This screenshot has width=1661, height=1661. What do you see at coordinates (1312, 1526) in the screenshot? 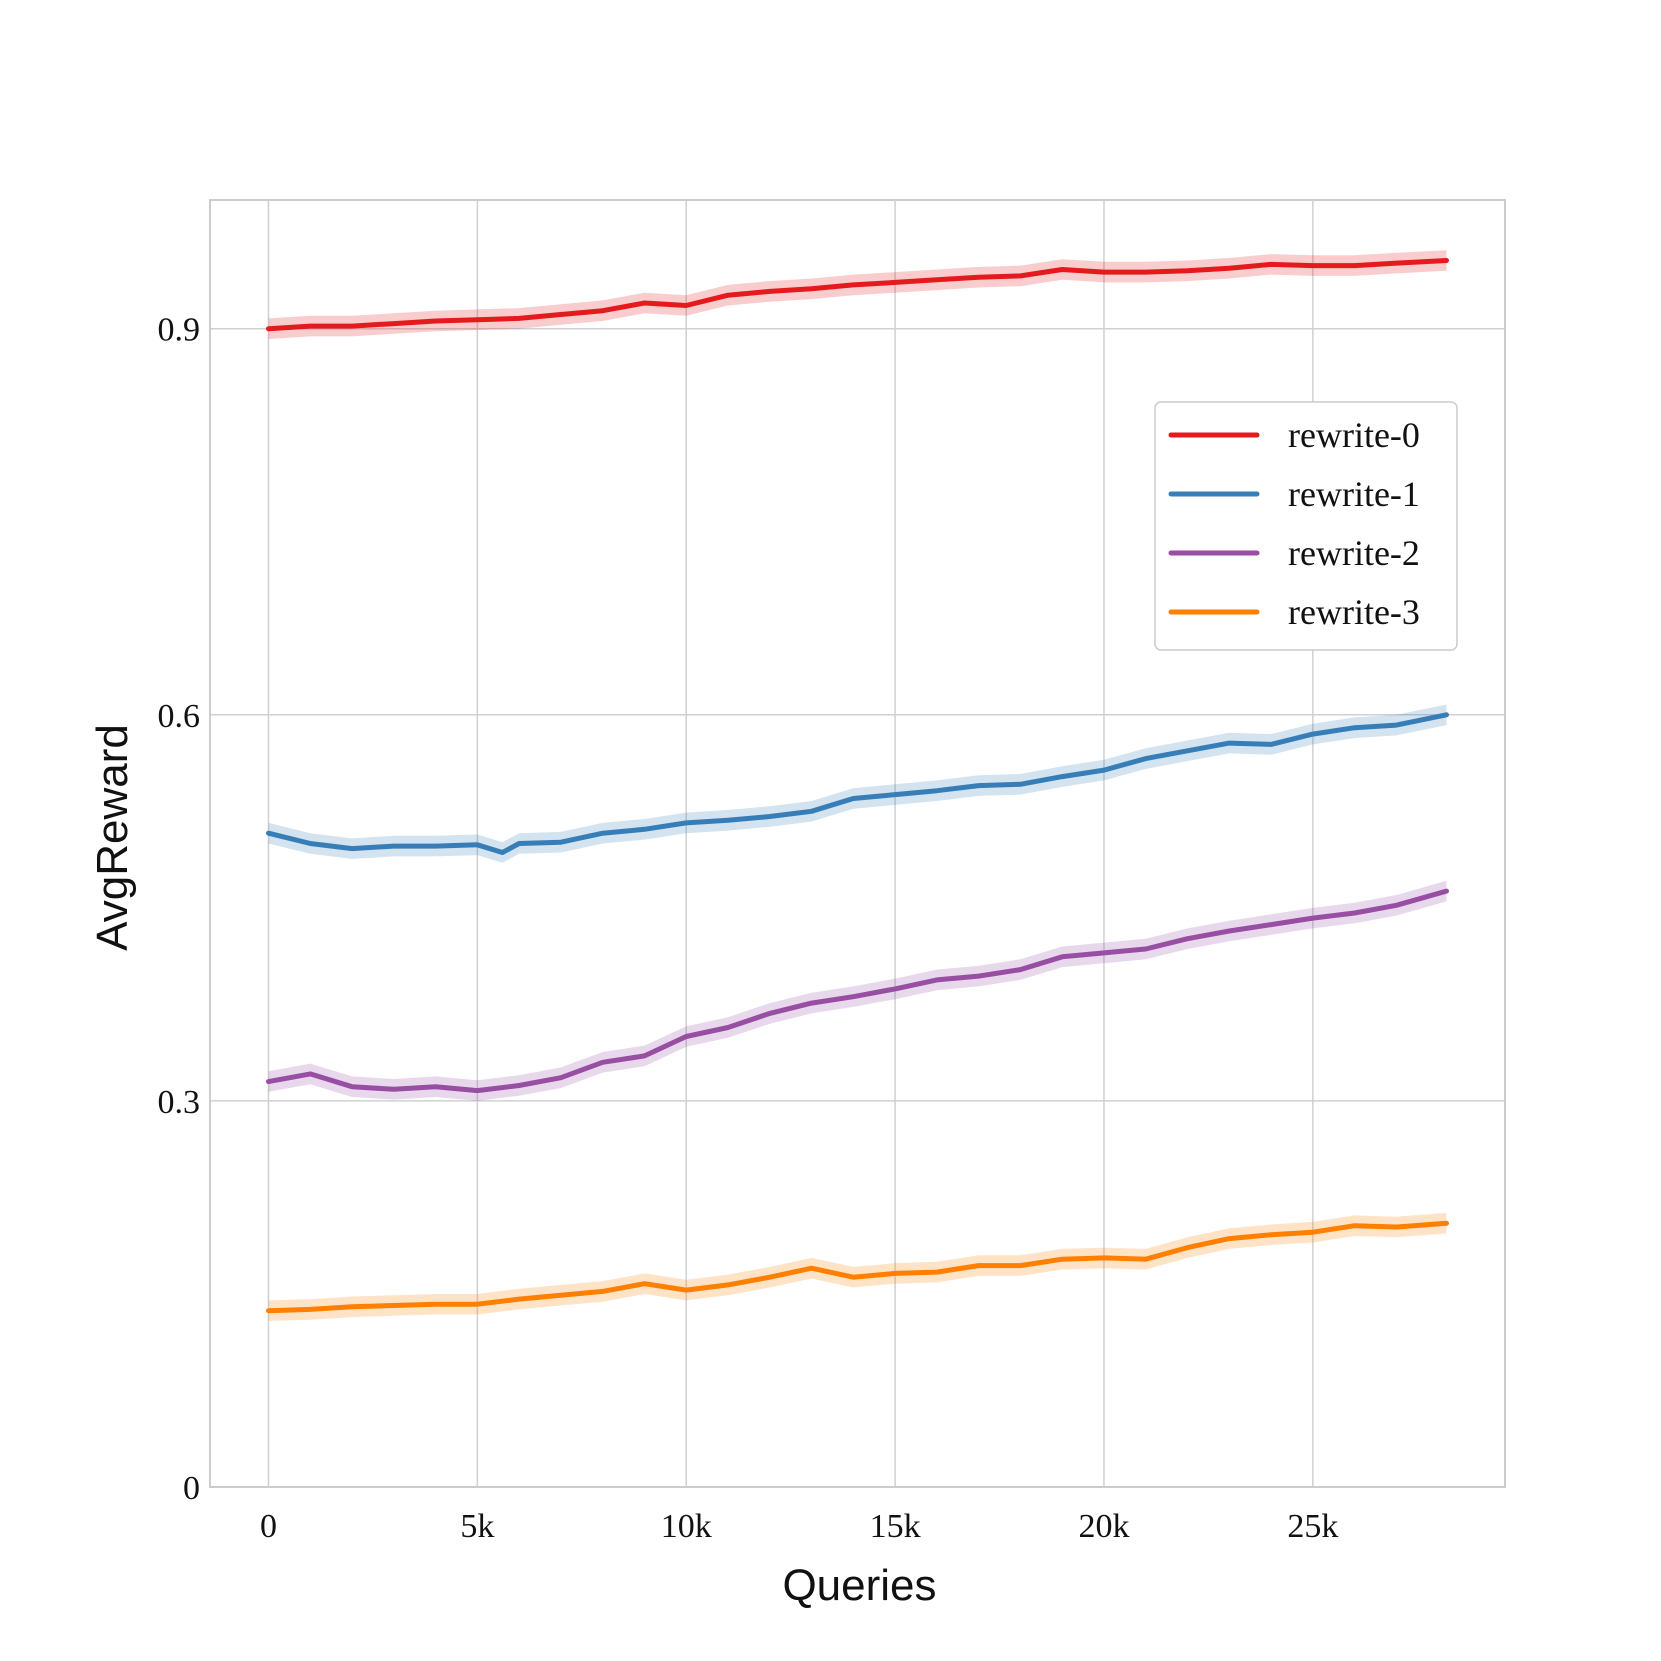
I see `x-tick-label: 25k` at bounding box center [1312, 1526].